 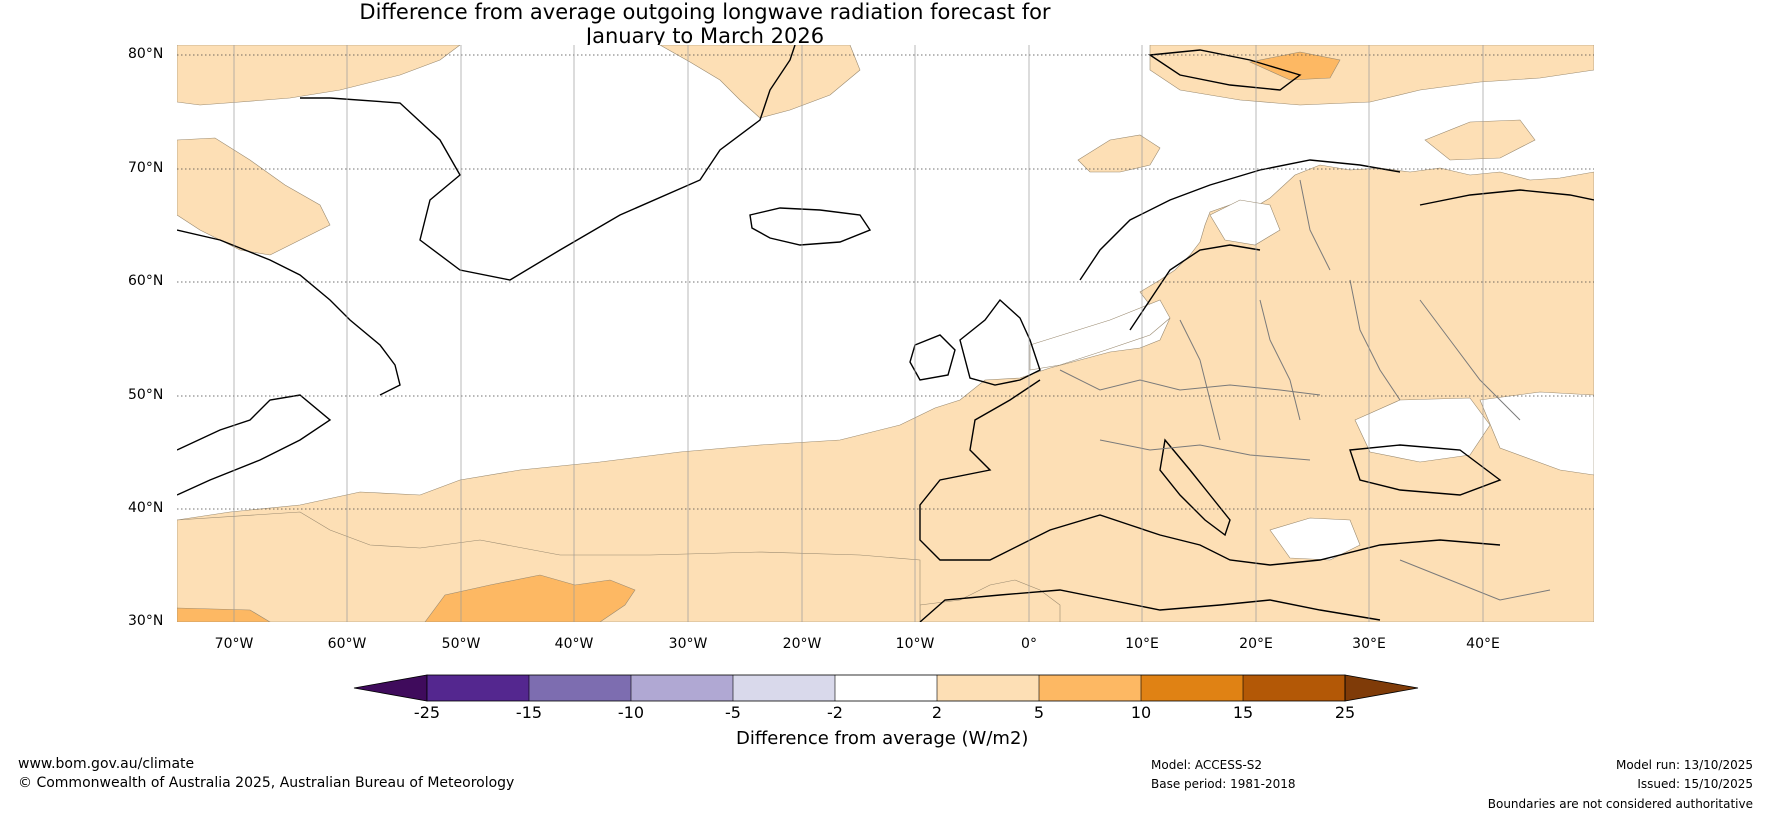 I want to click on colorbar-tick-neg15: -15, so click(x=529, y=712).